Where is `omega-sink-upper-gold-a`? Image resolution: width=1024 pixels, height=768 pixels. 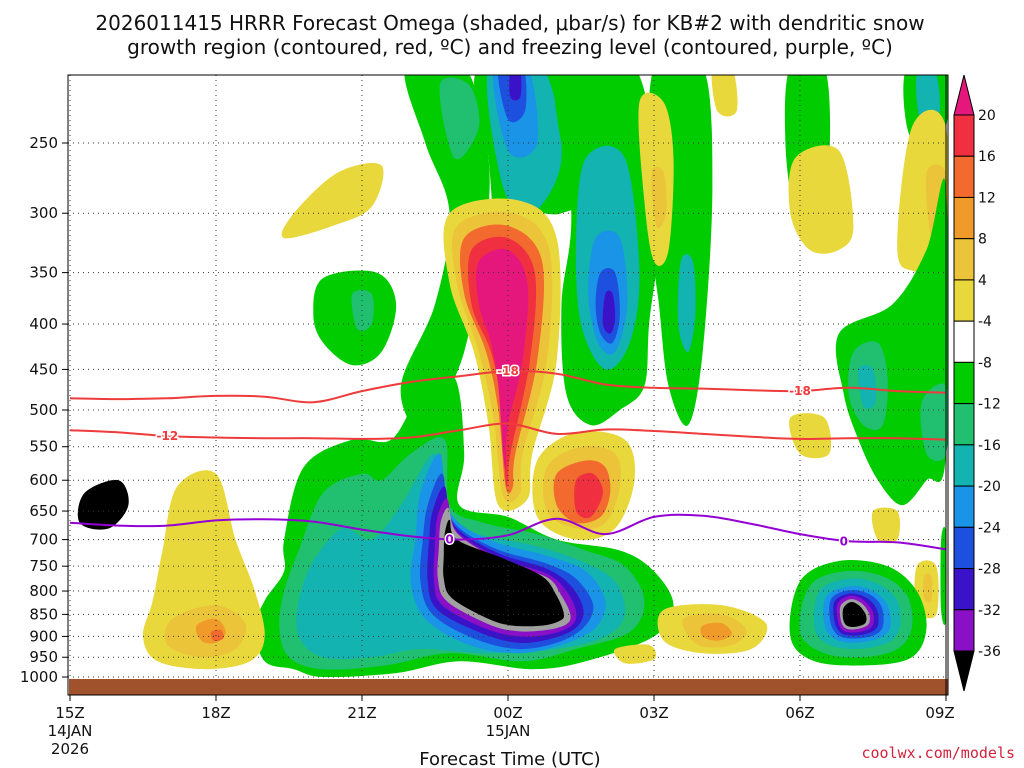
omega-sink-upper-gold-a is located at coordinates (659, 197).